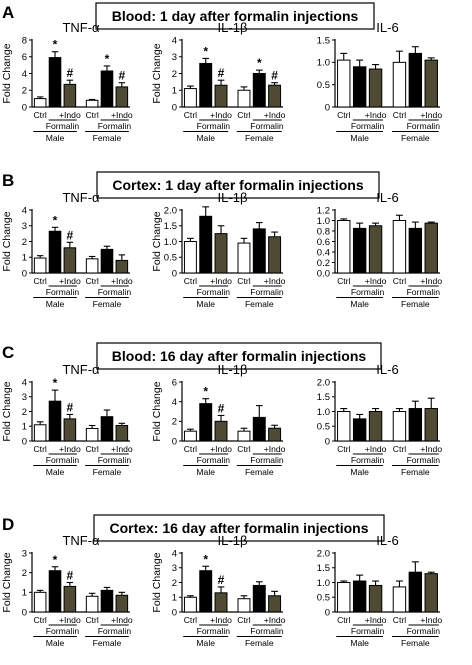 Image resolution: width=472 pixels, height=665 pixels. What do you see at coordinates (323, 210) in the screenshot?
I see `y-tick-label: 1.2` at bounding box center [323, 210].